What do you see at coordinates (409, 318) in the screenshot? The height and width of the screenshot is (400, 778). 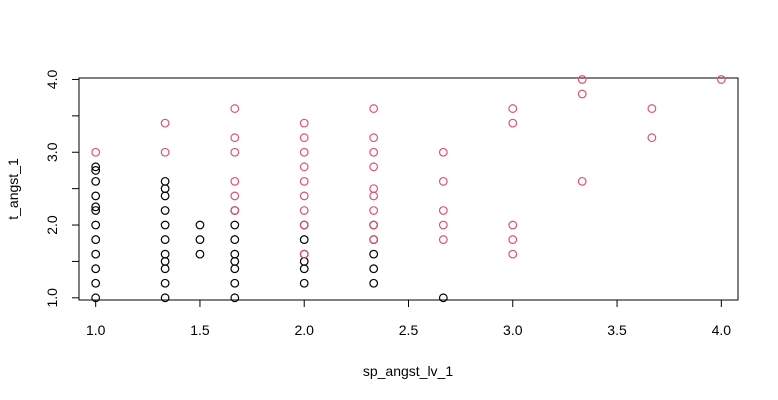 I see `x-axis: 1.0 1.5 2.0 2.5 3.0 3.5 4.0` at bounding box center [409, 318].